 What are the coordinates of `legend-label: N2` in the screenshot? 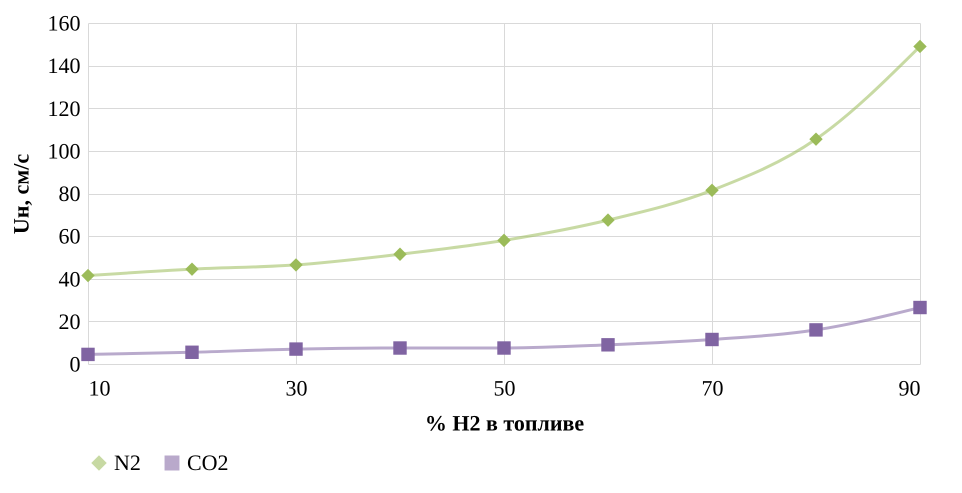 It's located at (127, 462).